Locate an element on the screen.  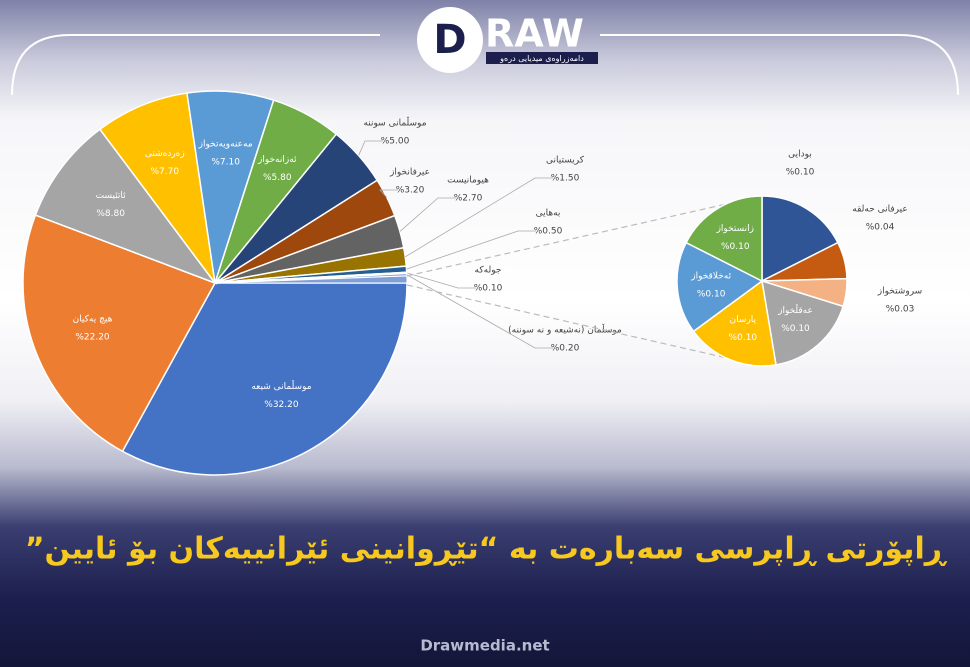
slice-value: %0.20 is located at coordinates (565, 349).